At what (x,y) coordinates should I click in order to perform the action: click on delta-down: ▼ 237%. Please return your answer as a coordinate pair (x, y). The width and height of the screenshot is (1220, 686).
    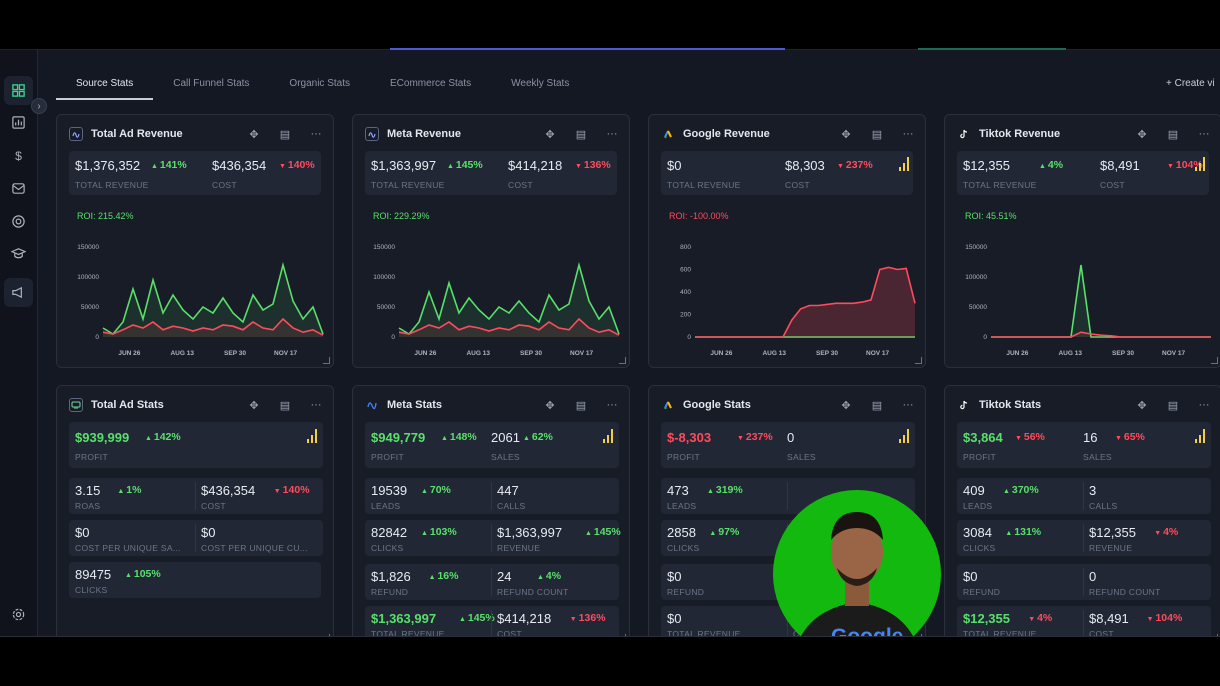
    Looking at the image, I should click on (855, 165).